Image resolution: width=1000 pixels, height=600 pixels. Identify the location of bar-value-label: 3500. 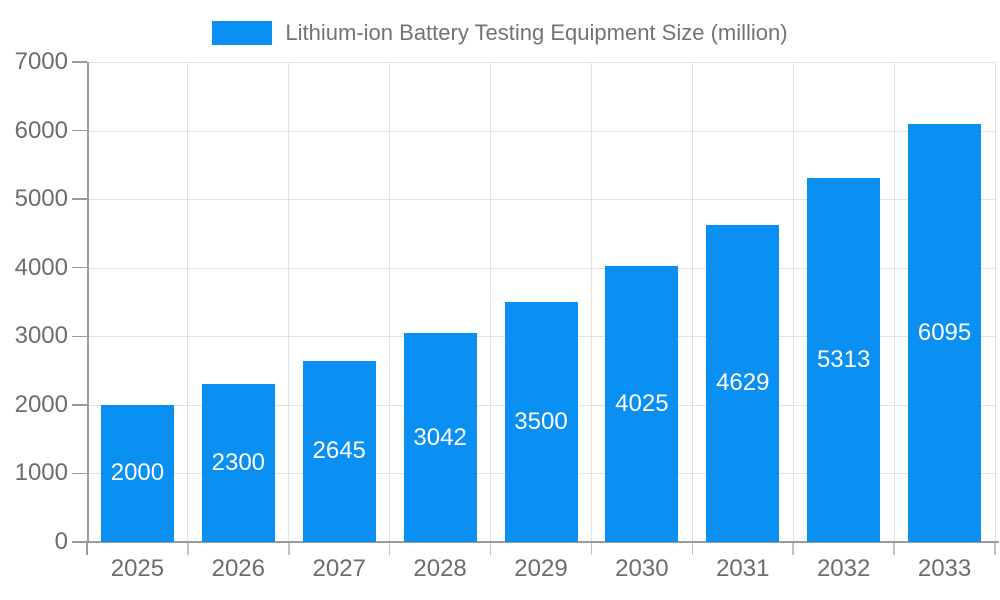
(541, 421).